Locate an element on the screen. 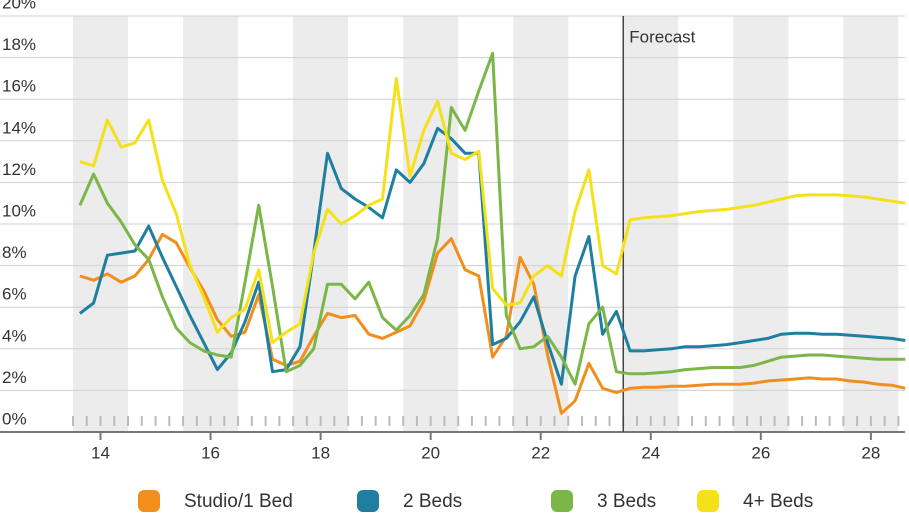 The height and width of the screenshot is (516, 909). legend-label: 2 Beds is located at coordinates (432, 501).